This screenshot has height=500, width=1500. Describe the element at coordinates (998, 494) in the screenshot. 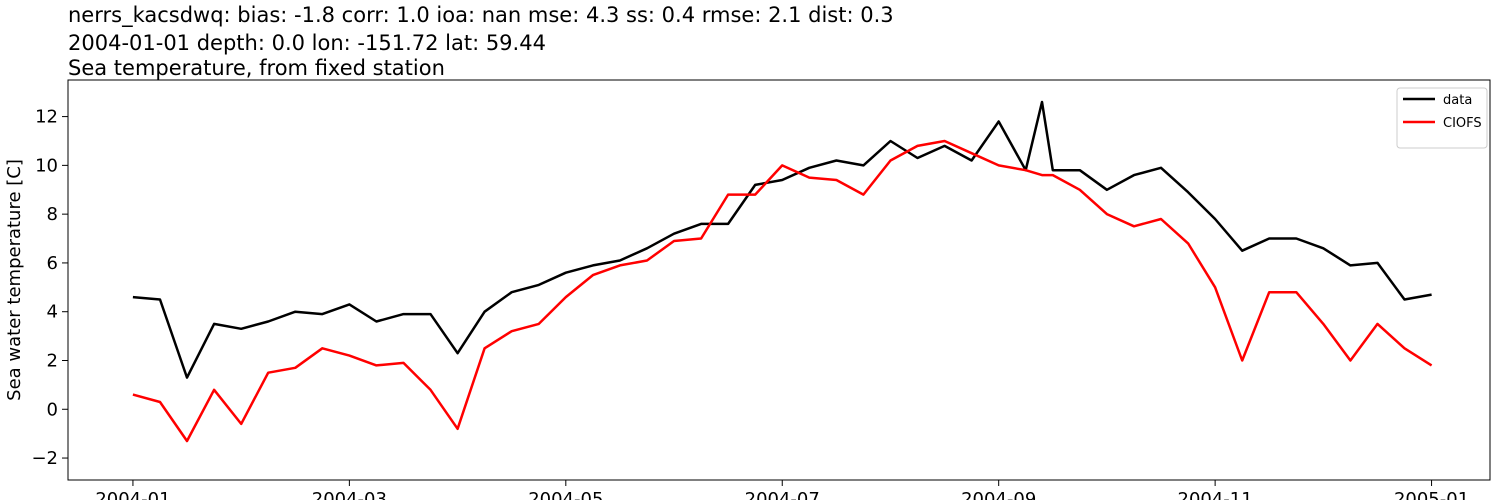

I see `x-tick-label: 2004-09` at that location.